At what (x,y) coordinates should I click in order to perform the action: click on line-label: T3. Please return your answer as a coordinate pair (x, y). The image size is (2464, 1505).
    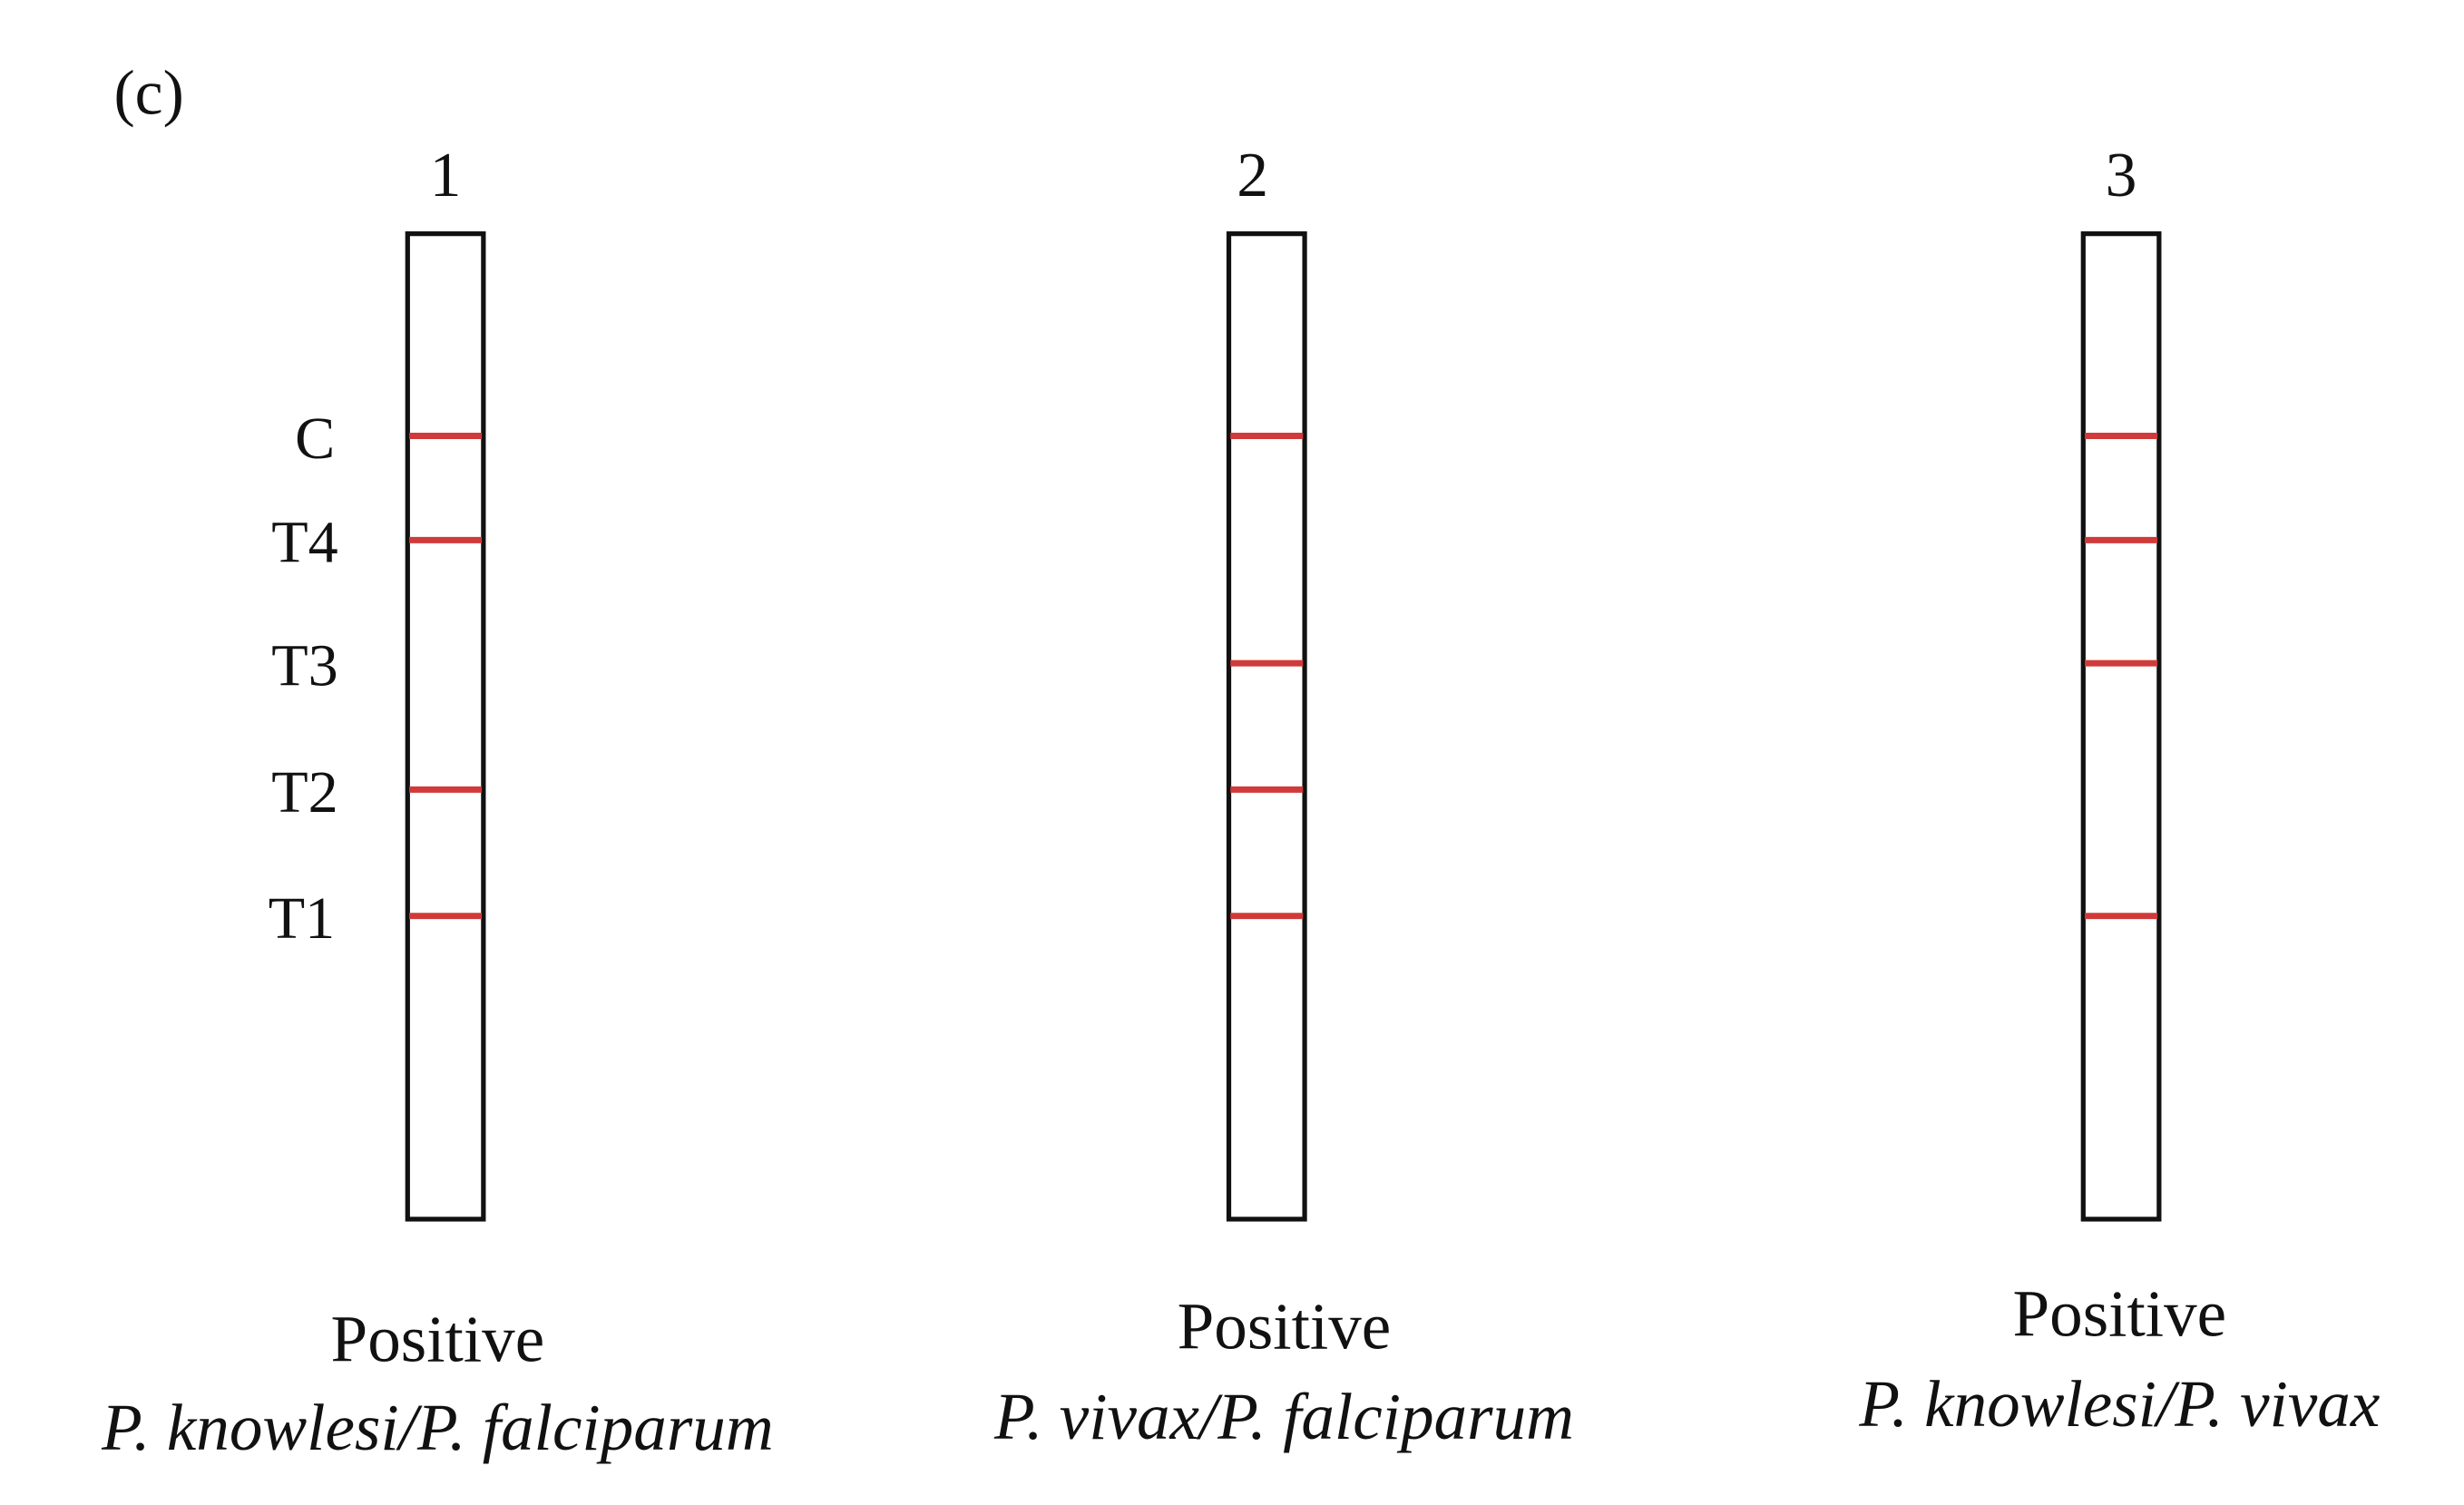
    Looking at the image, I should click on (304, 666).